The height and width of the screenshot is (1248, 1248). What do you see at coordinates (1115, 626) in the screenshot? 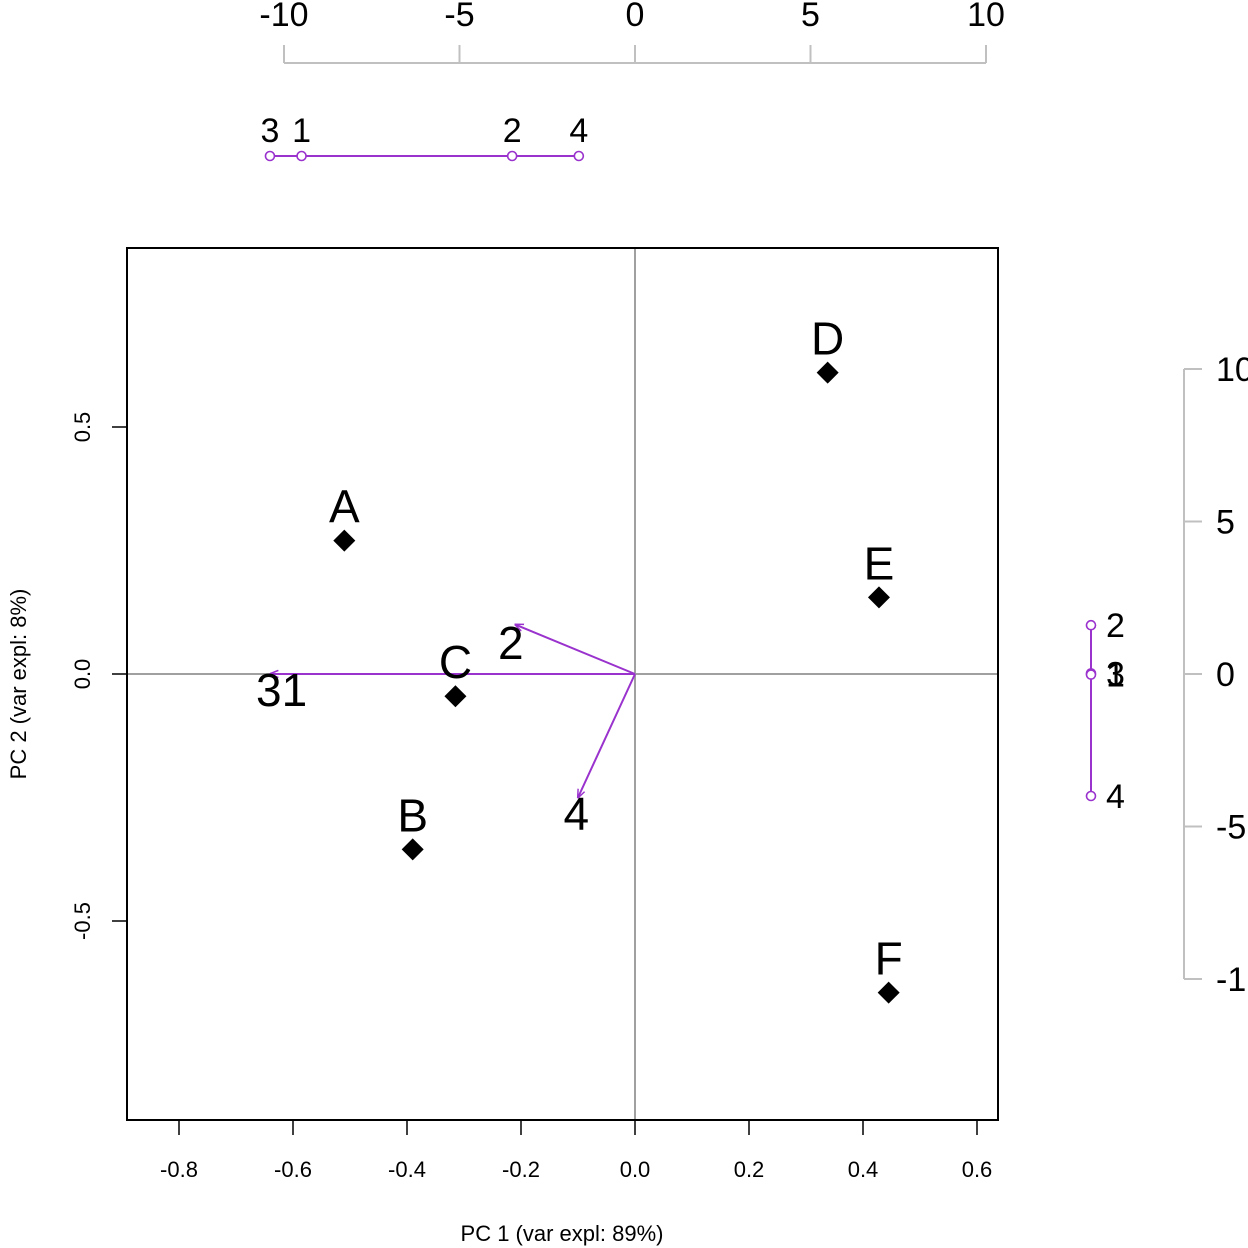
I see `right-variable-label-2: 2` at bounding box center [1115, 626].